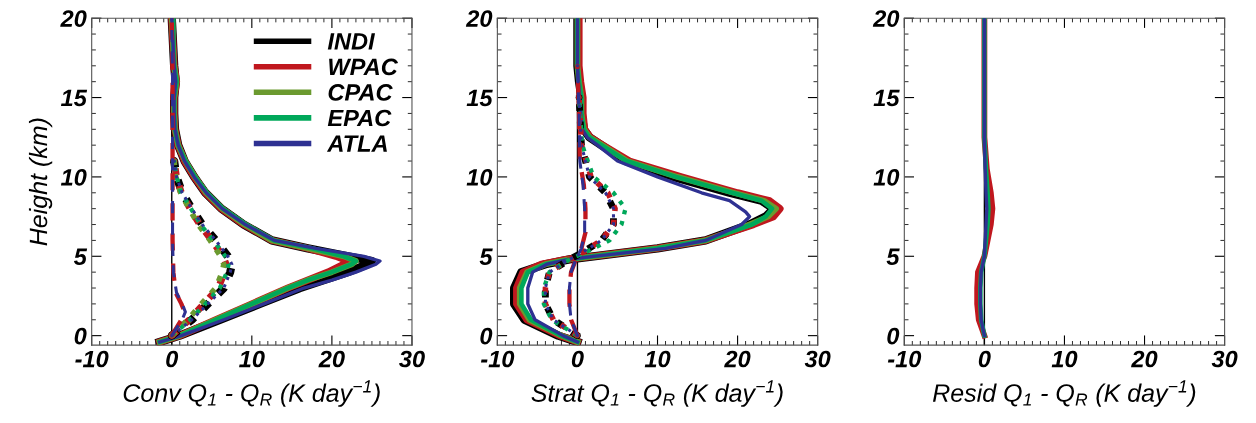 The height and width of the screenshot is (423, 1256). What do you see at coordinates (359, 118) in the screenshot?
I see `legend-label: EPAC` at bounding box center [359, 118].